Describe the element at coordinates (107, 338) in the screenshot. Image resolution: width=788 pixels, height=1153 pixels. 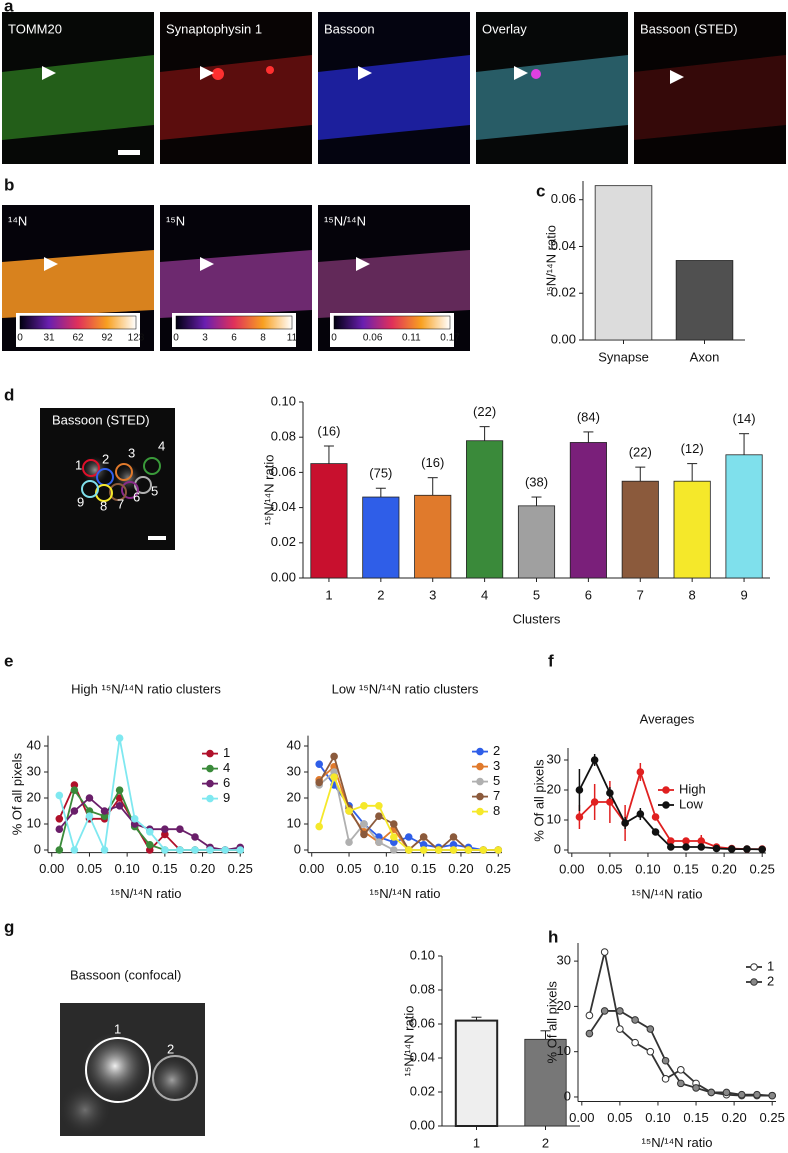
I see `colorbar-label: 92` at that location.